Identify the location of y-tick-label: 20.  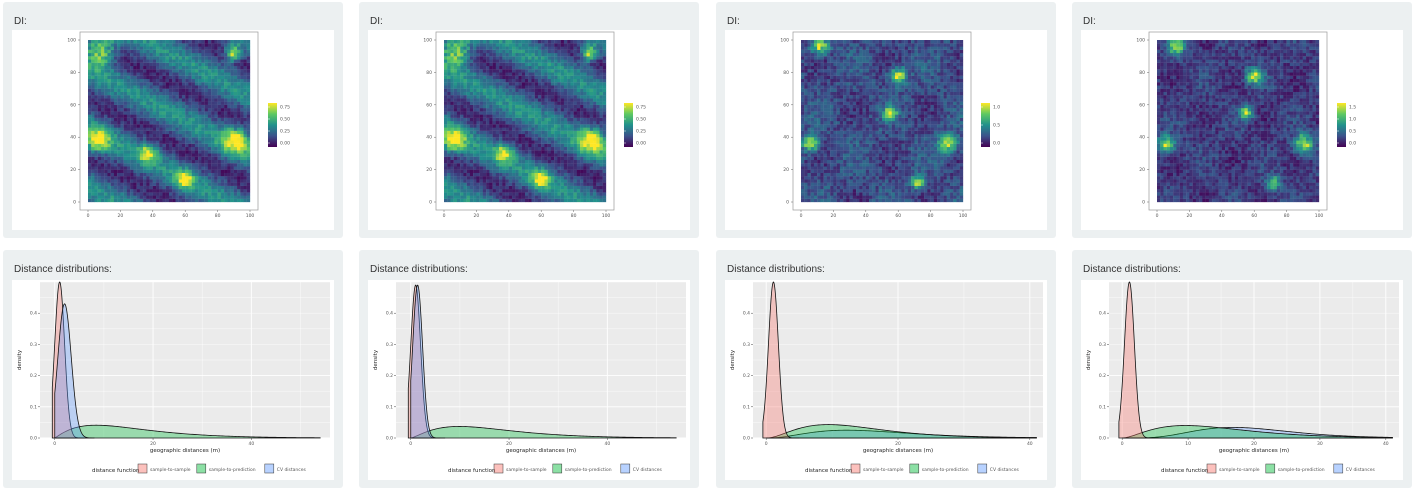
(73, 170).